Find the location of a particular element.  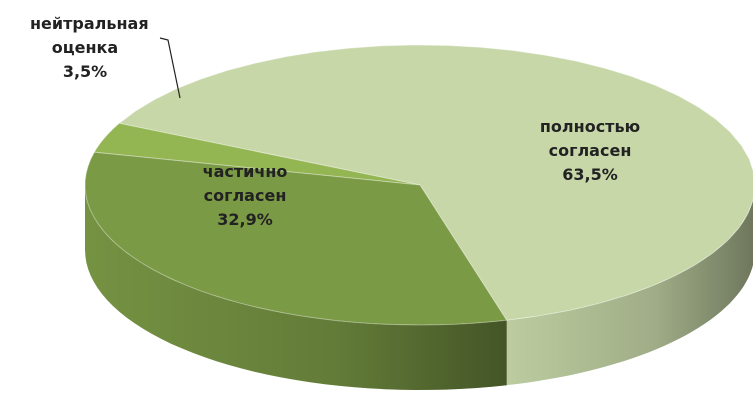

slice-label: полностью согласен 63,5% is located at coordinates (590, 151).